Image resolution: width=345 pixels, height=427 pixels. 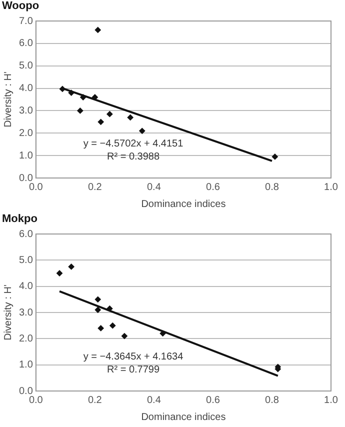 What do you see at coordinates (21, 6) in the screenshot?
I see `chart-title: Woopo` at bounding box center [21, 6].